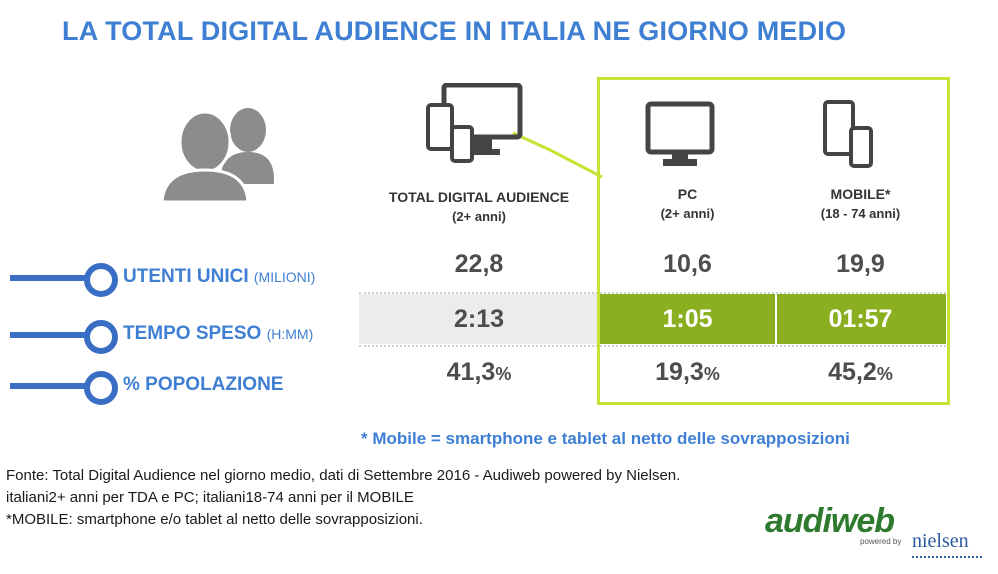 This screenshot has width=998, height=574. Describe the element at coordinates (687, 372) in the screenshot. I see `value-pop-pc: 19,3%` at that location.